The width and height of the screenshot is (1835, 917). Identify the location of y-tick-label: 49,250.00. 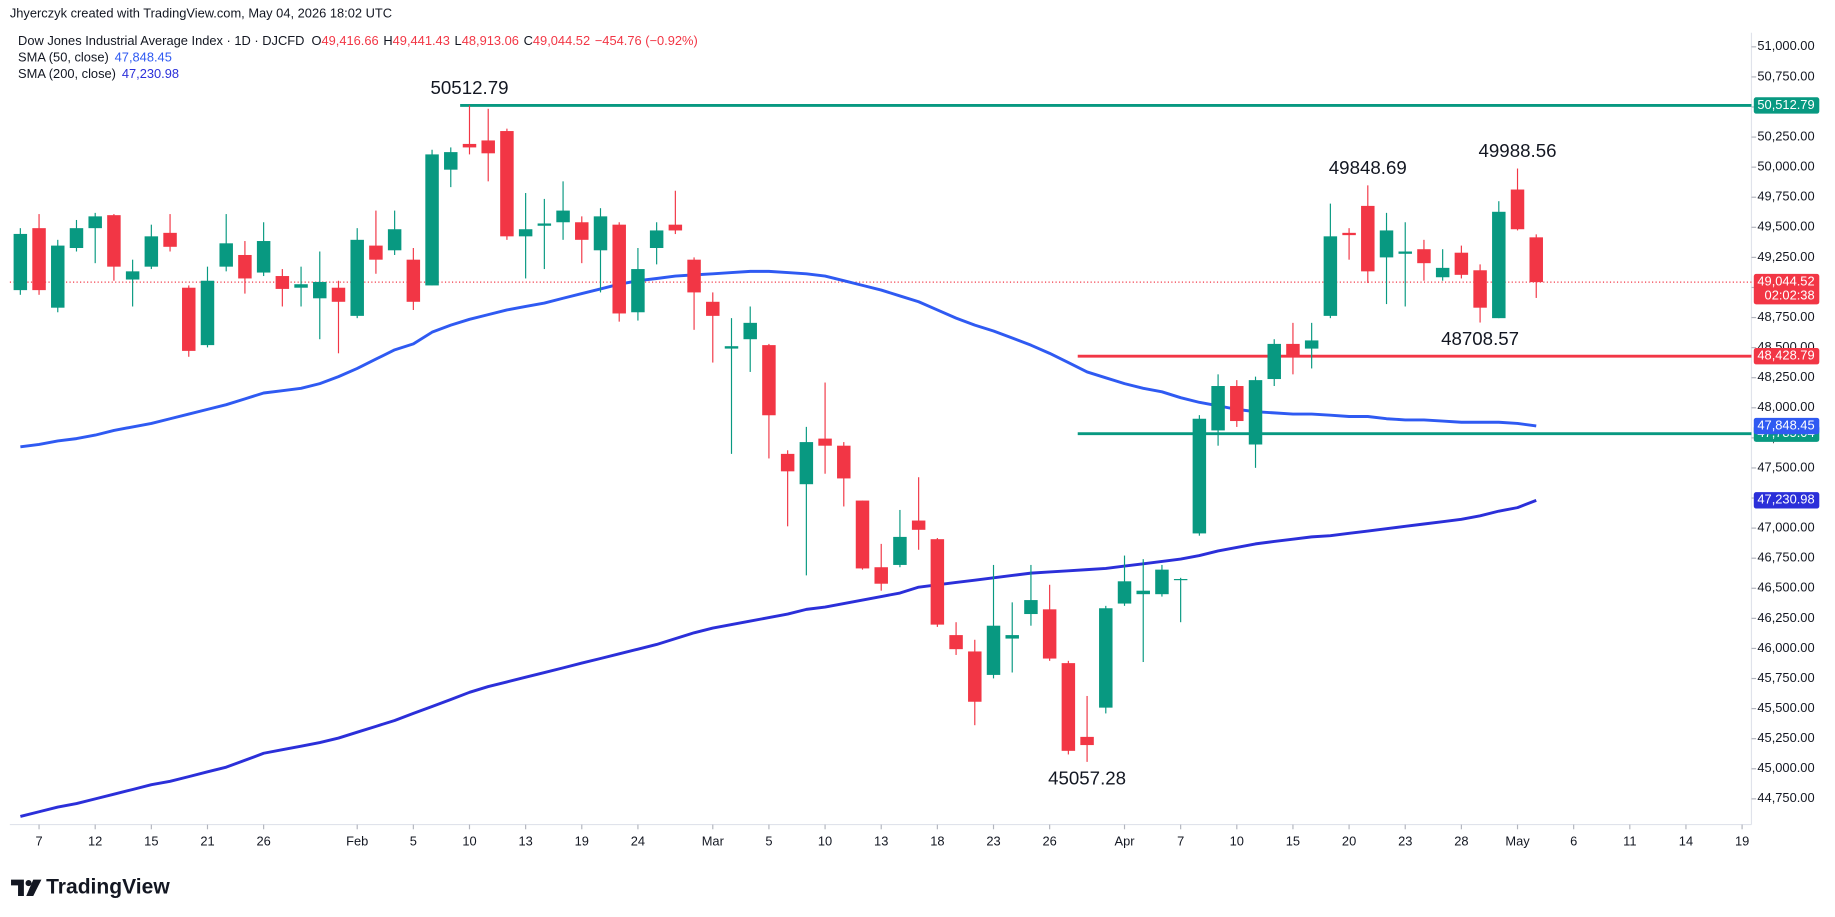
(1785, 256).